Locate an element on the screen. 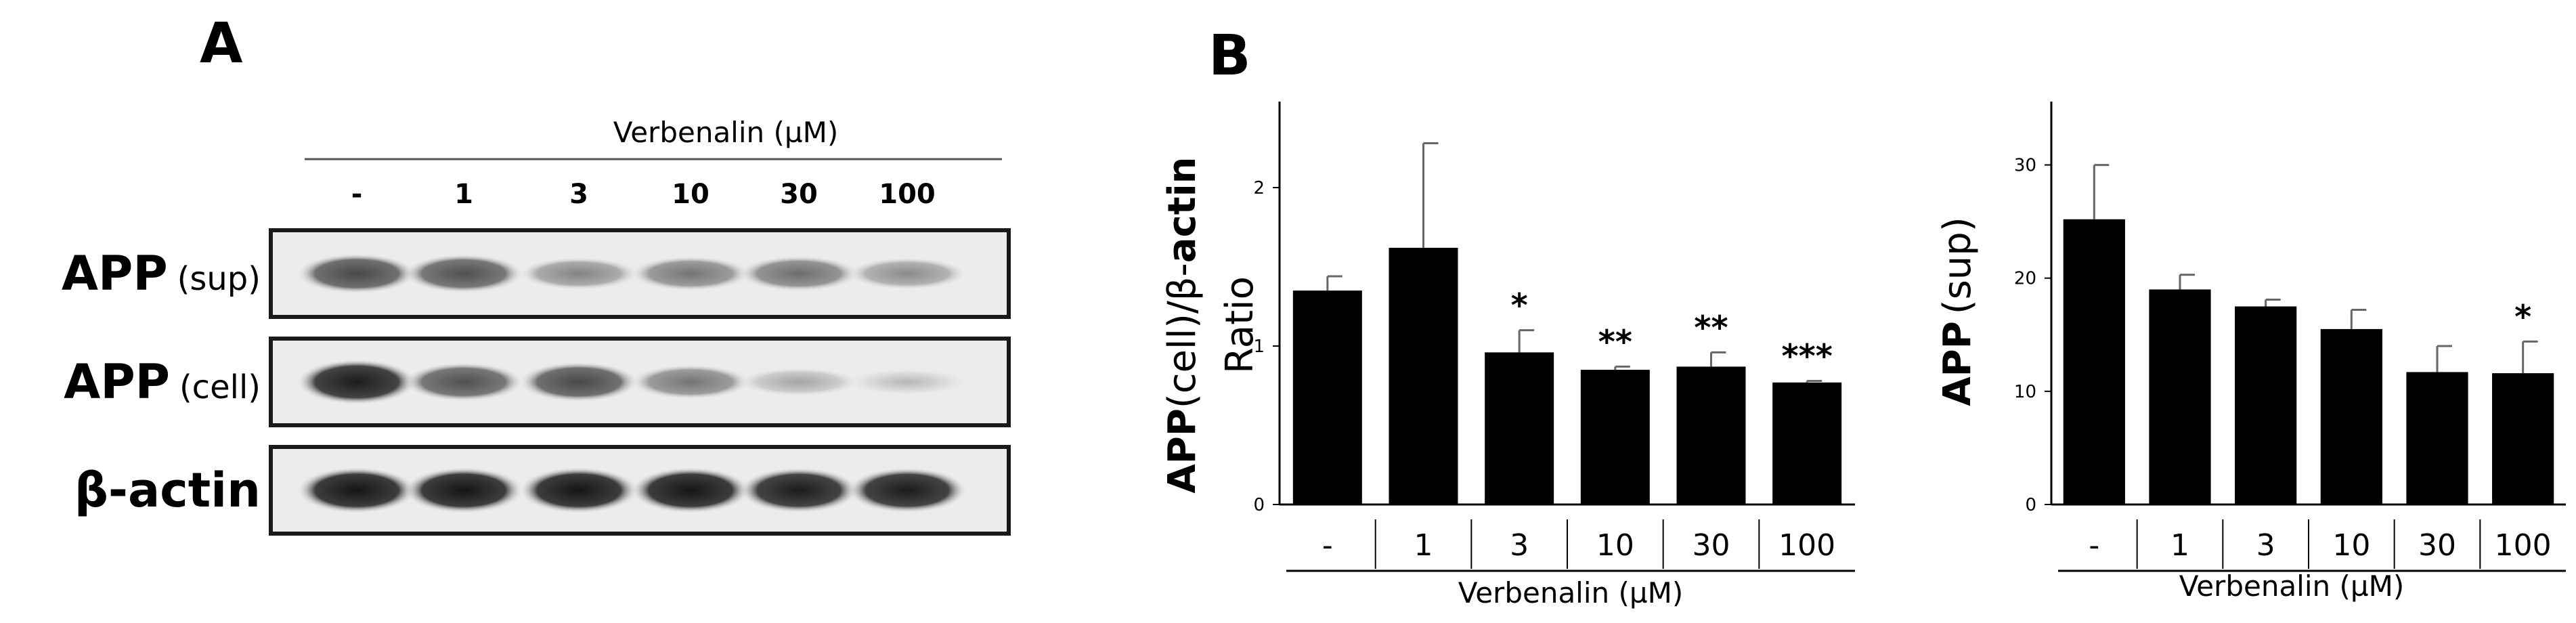 The height and width of the screenshot is (623, 2576). chart1-ylabel-ratio: Ratio is located at coordinates (1240, 325).